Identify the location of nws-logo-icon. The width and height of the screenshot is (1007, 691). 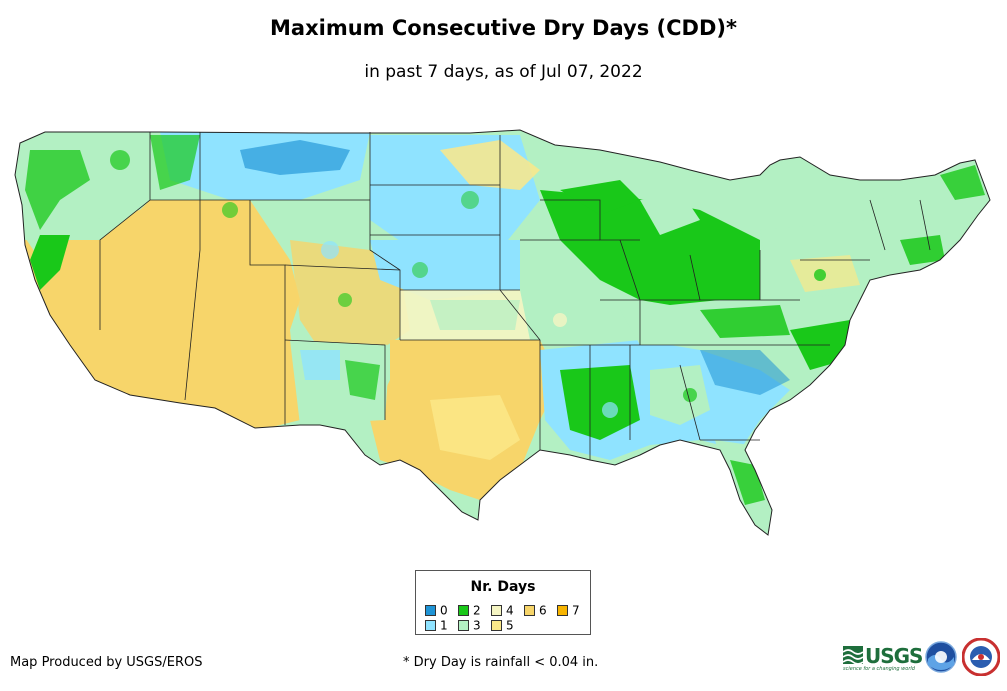
(981, 657).